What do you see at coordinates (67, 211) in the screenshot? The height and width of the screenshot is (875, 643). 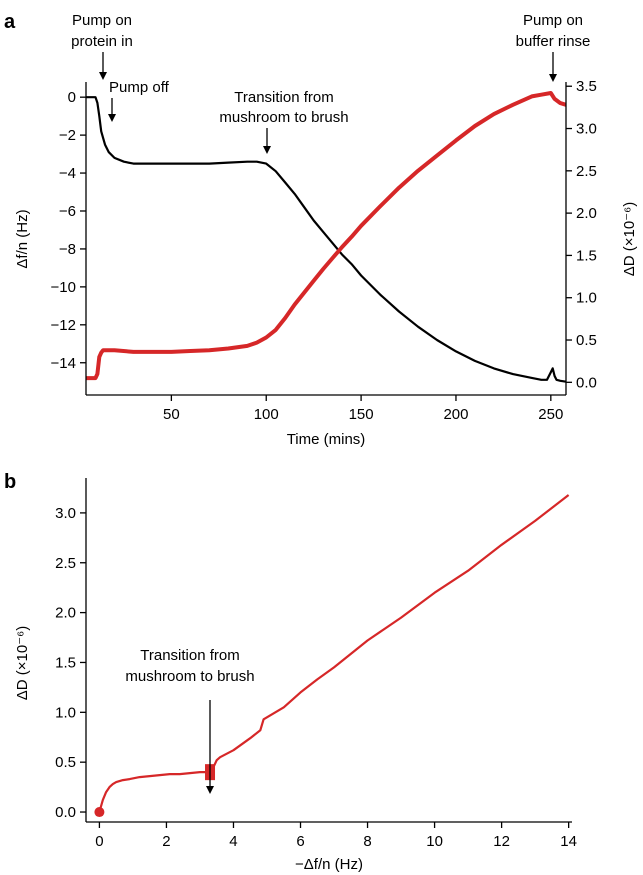 I see `panel-a-left-y-tick-label: −6` at bounding box center [67, 211].